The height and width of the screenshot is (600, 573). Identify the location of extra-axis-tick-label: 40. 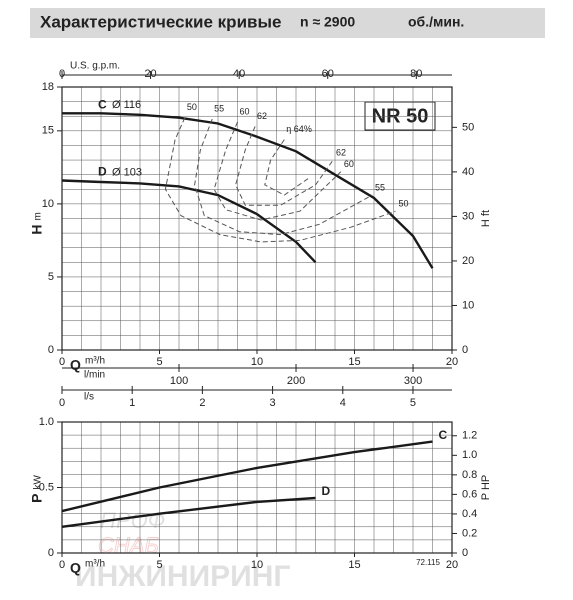
(239, 74).